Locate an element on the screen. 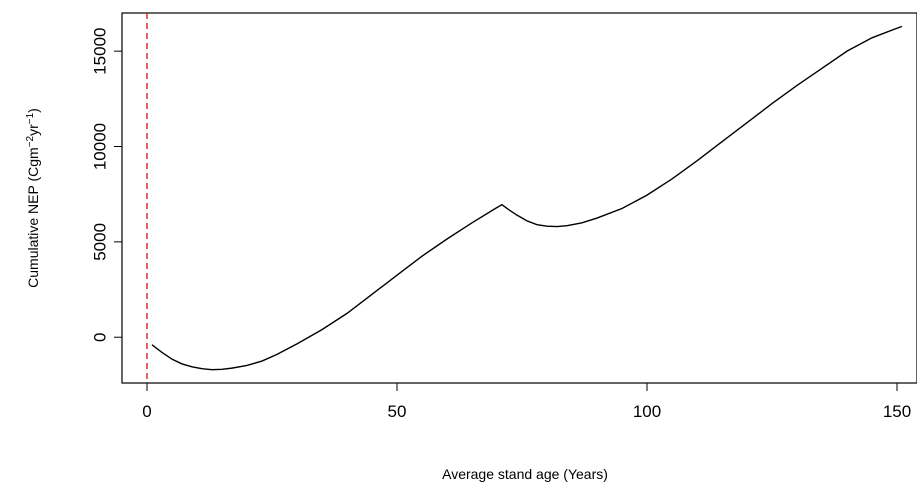 This screenshot has height=493, width=917. x-axis: 0 50 100 150 is located at coordinates (526, 402).